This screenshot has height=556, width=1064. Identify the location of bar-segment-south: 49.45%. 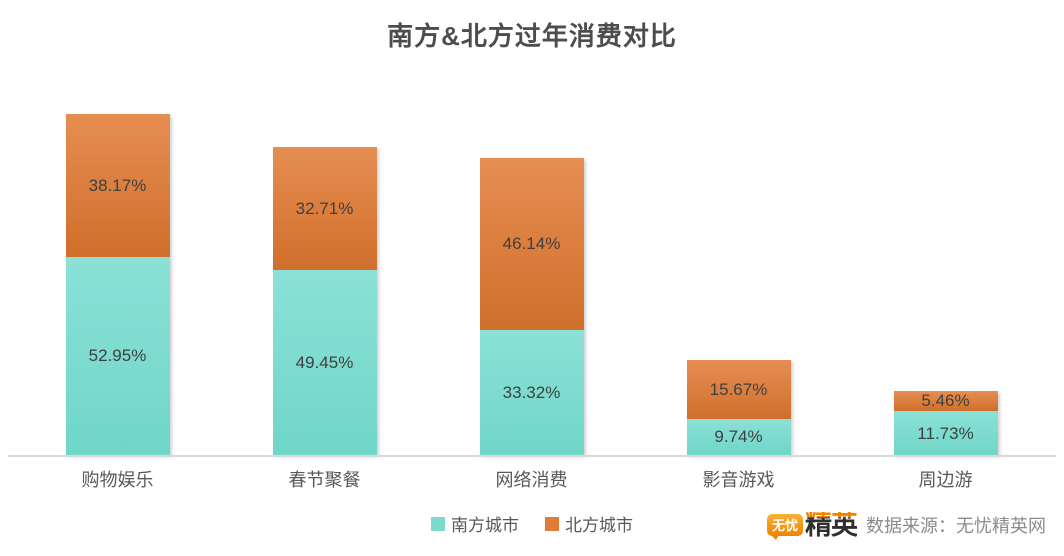
(324, 362).